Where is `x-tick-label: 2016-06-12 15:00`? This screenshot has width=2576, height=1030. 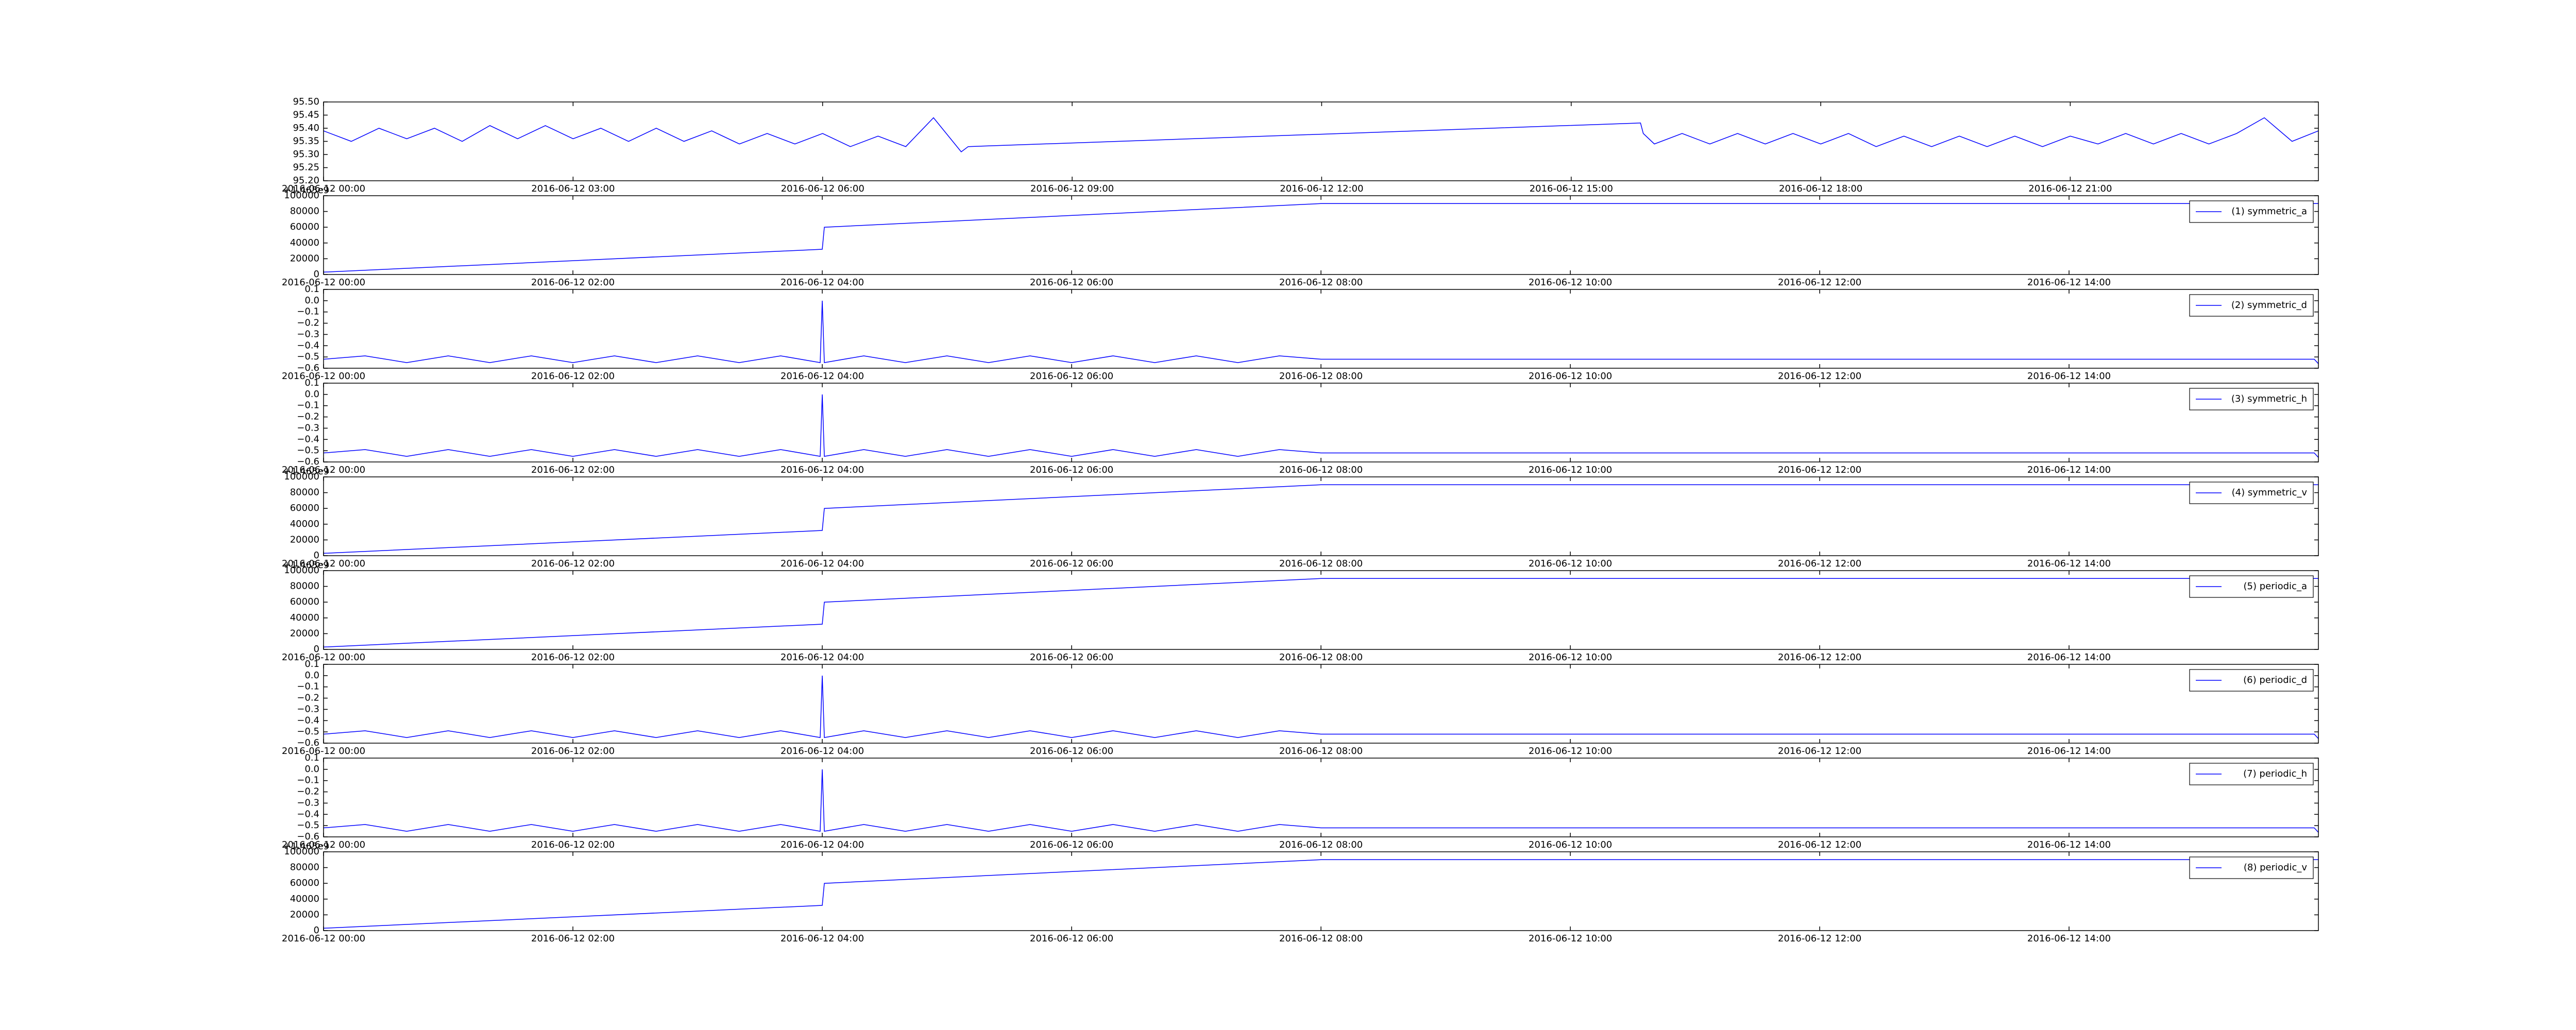 x-tick-label: 2016-06-12 15:00 is located at coordinates (1571, 189).